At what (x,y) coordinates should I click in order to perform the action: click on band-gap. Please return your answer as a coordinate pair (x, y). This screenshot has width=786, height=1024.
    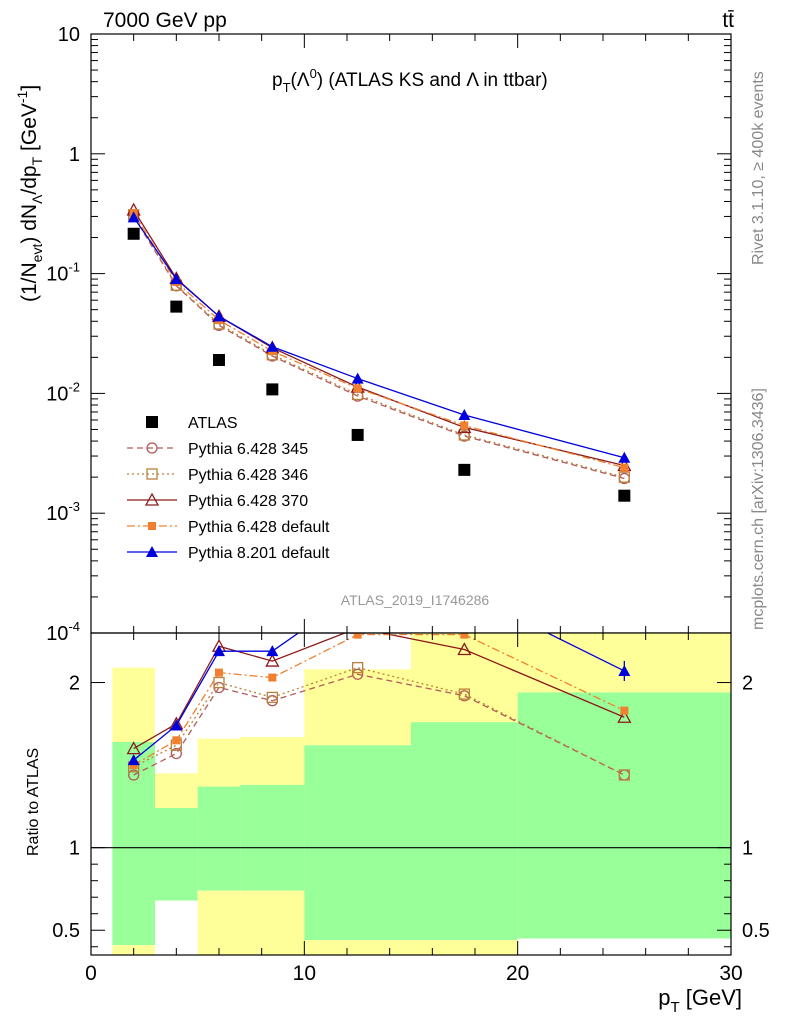
    Looking at the image, I should click on (176, 927).